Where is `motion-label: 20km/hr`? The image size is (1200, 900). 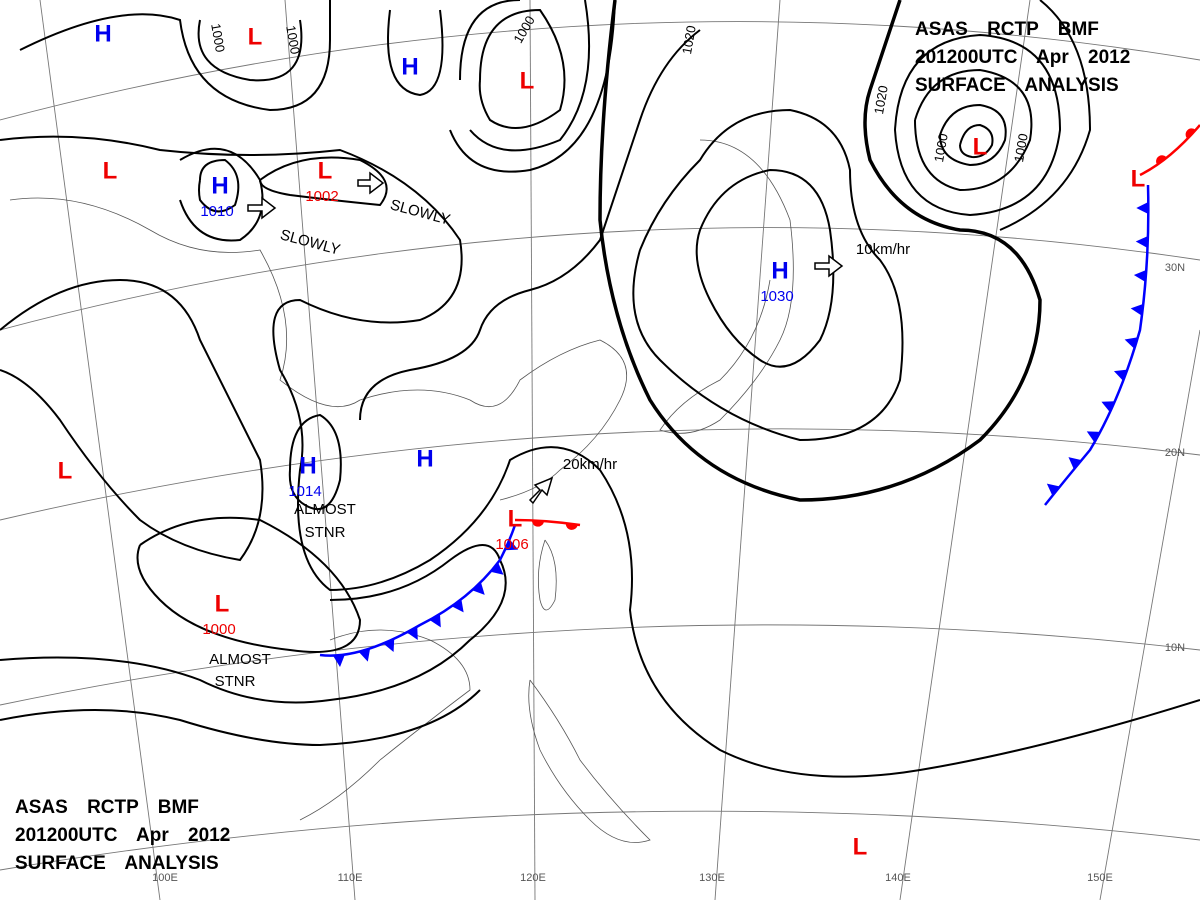
motion-label: 20km/hr is located at coordinates (590, 464).